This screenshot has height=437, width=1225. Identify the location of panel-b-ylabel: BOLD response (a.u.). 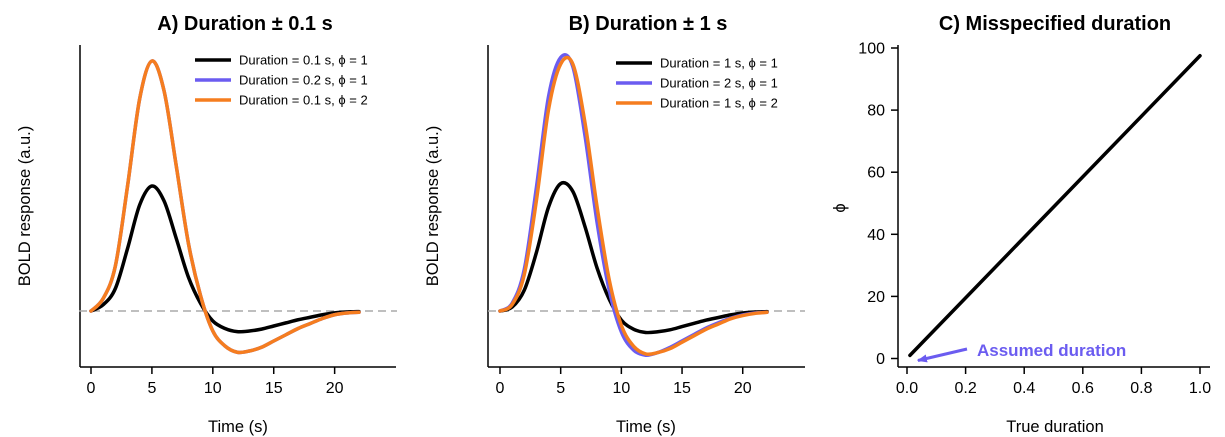
(433, 206).